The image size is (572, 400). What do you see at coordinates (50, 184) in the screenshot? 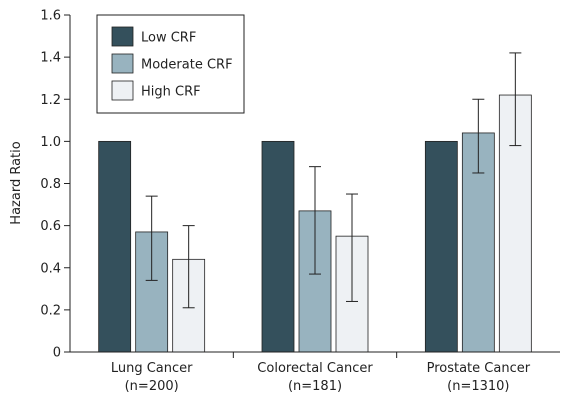
I see `y-tick-label: 0.8` at bounding box center [50, 184].